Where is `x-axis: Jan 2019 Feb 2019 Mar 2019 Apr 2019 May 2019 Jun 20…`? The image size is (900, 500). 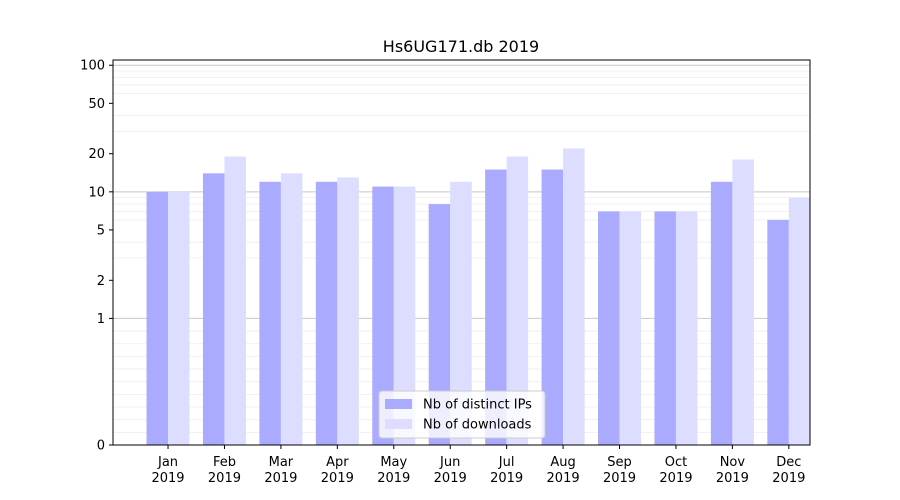
x-axis: Jan 2019 Feb 2019 Mar 2019 Apr 2019 May 2019 Jun 20… is located at coordinates (478, 465).